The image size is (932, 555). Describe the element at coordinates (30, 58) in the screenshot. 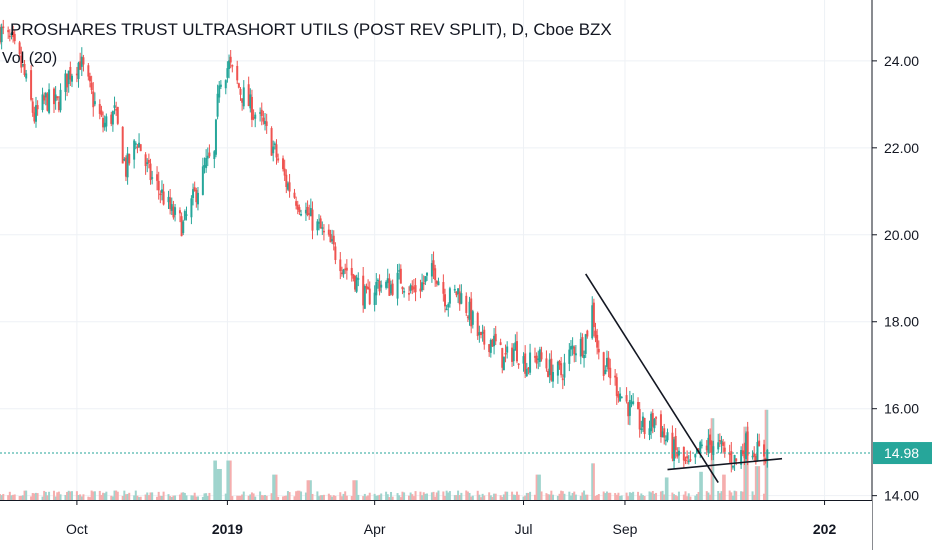

I see `volume-indicator-label: Vol (20)` at that location.